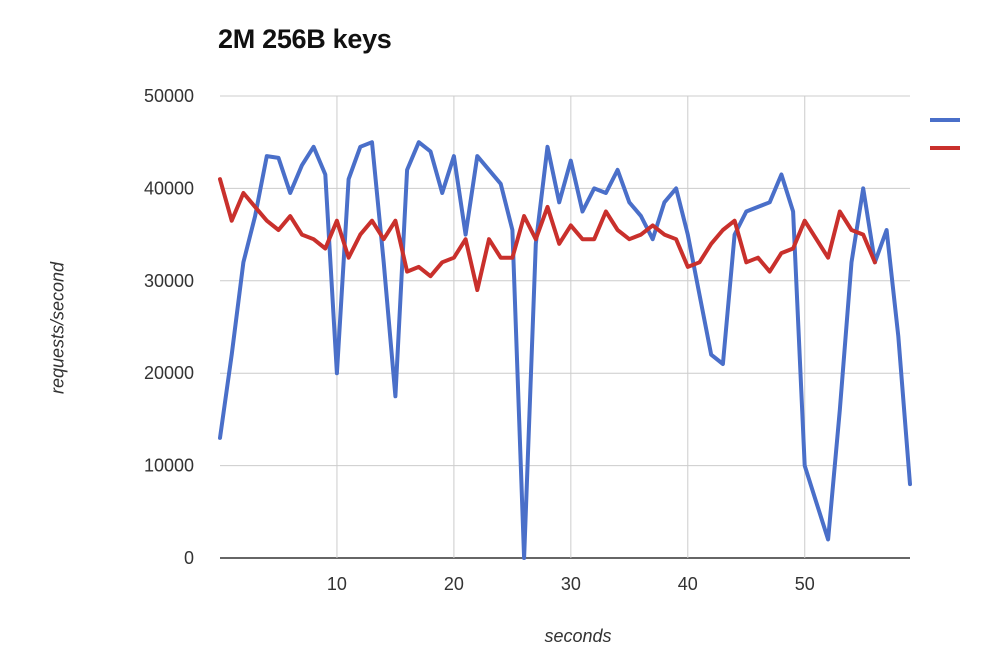 The image size is (990, 657). What do you see at coordinates (454, 584) in the screenshot?
I see `x-tick-label: 20` at bounding box center [454, 584].